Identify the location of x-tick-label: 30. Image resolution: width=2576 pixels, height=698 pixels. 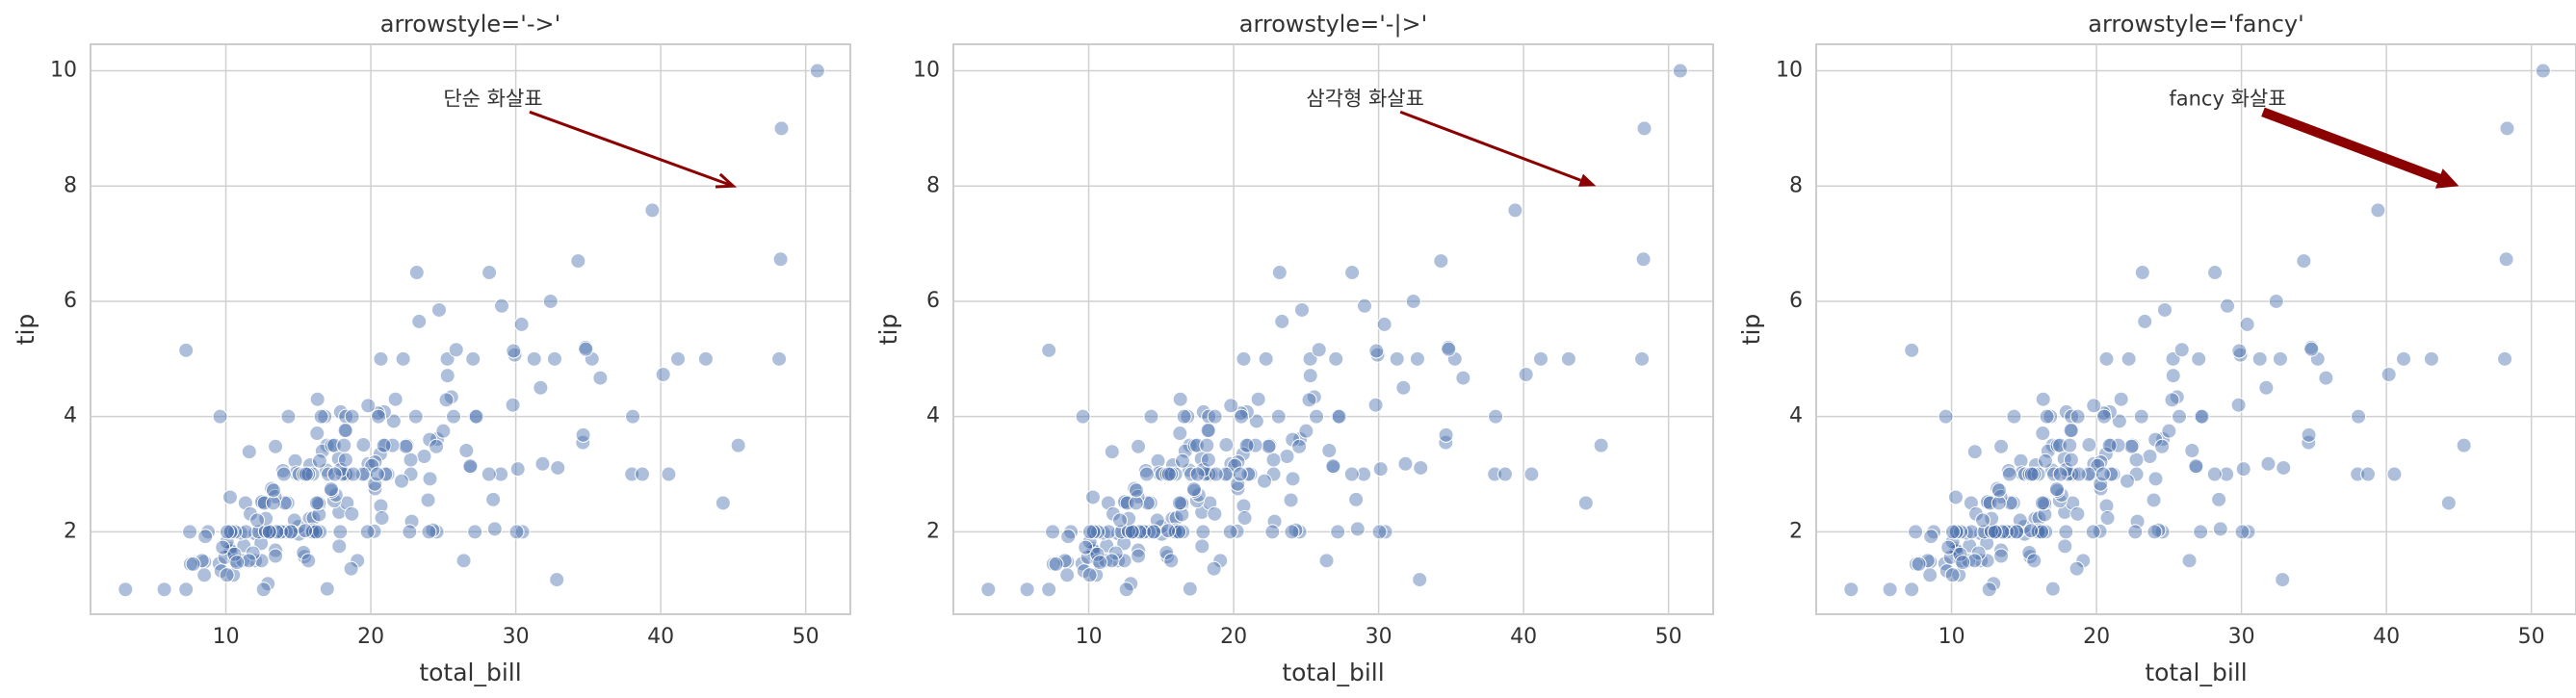
(2241, 637).